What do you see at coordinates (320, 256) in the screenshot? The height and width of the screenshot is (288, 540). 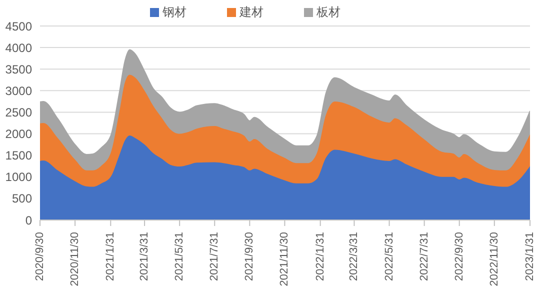 I see `x-tick-label: 2022/1/31` at bounding box center [320, 256].